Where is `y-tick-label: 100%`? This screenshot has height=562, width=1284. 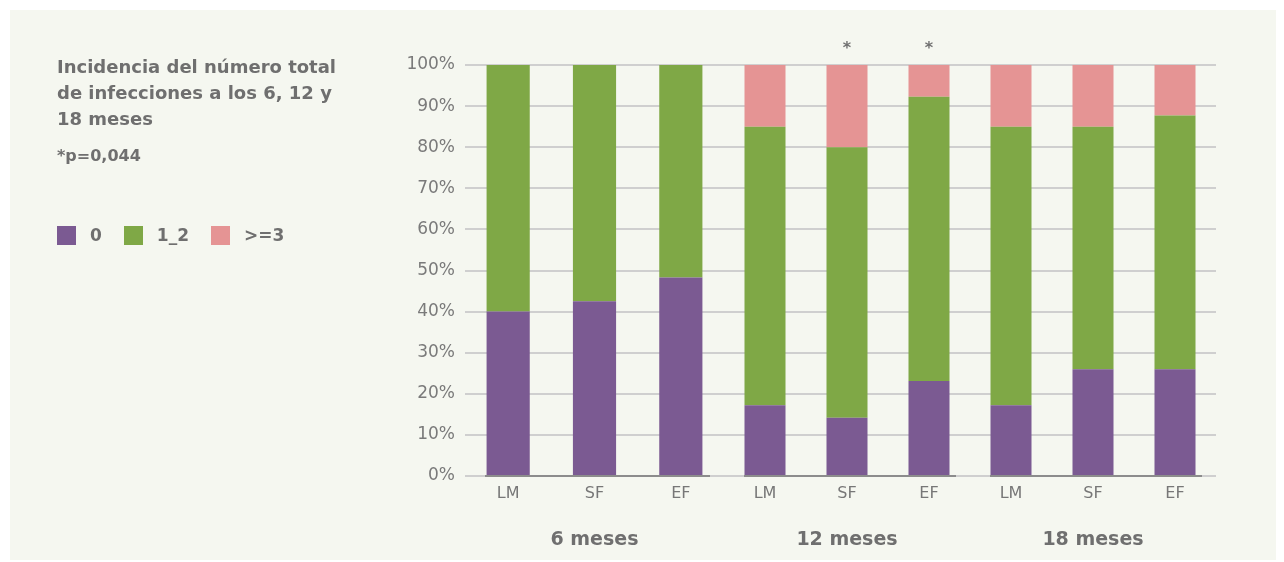
y-tick-label: 100% is located at coordinates (430, 63).